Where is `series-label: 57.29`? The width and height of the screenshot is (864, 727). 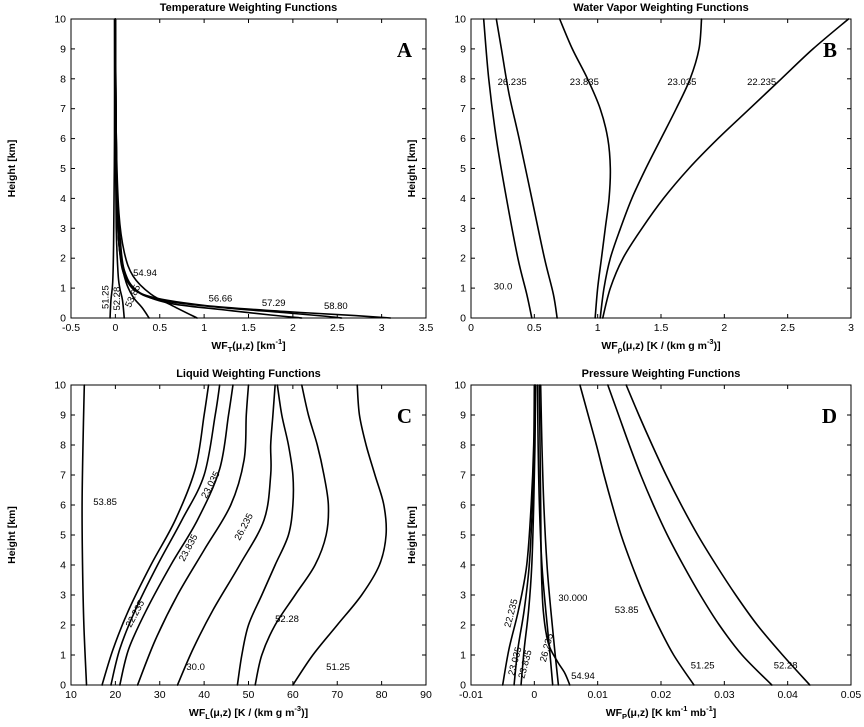 series-label: 57.29 is located at coordinates (274, 303).